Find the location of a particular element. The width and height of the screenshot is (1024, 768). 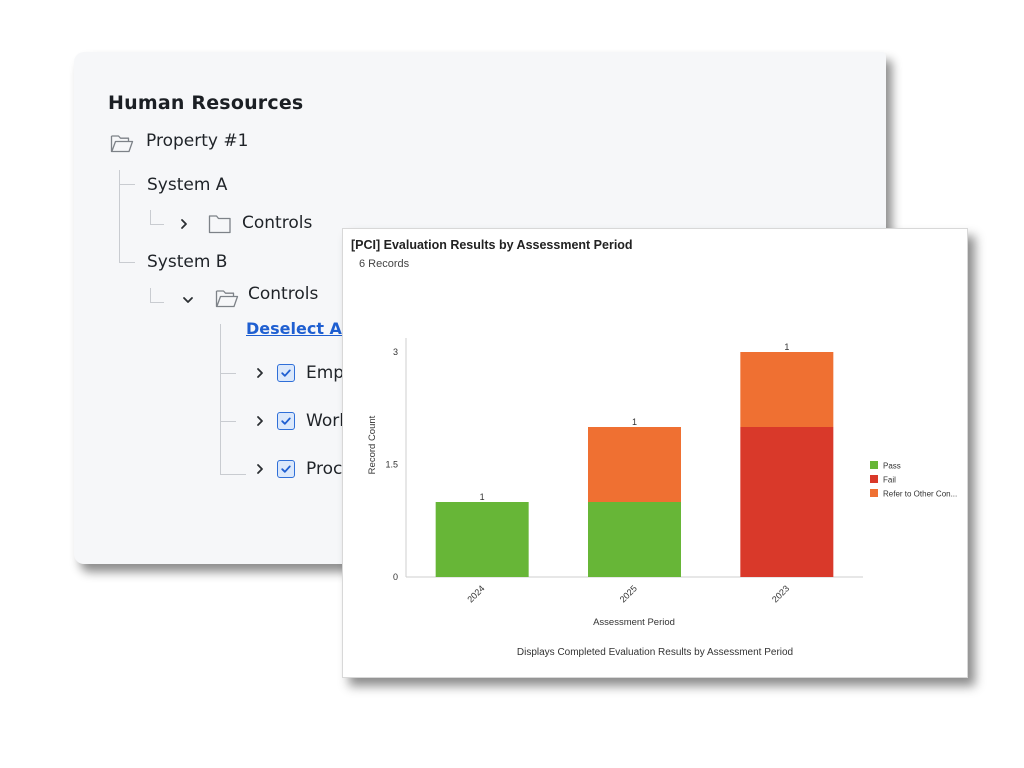

x-tick-labels: 2024 2025 2023 is located at coordinates (628, 593).